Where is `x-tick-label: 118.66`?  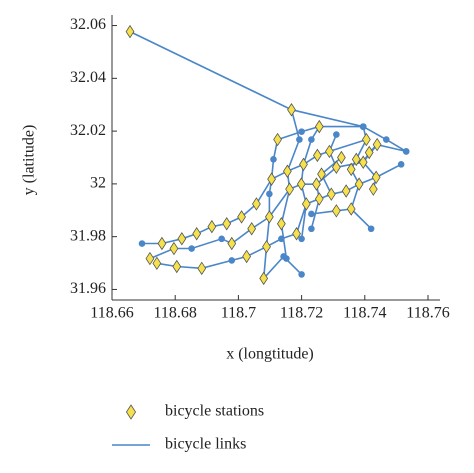
x-tick-label: 118.66 is located at coordinates (111, 313).